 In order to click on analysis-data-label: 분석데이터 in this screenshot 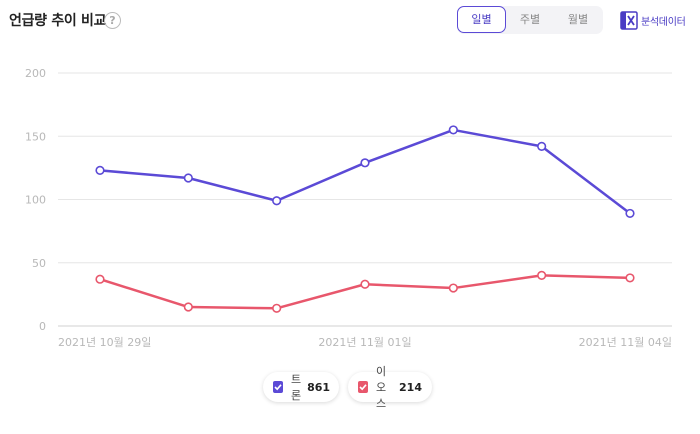, I will do `click(663, 22)`.